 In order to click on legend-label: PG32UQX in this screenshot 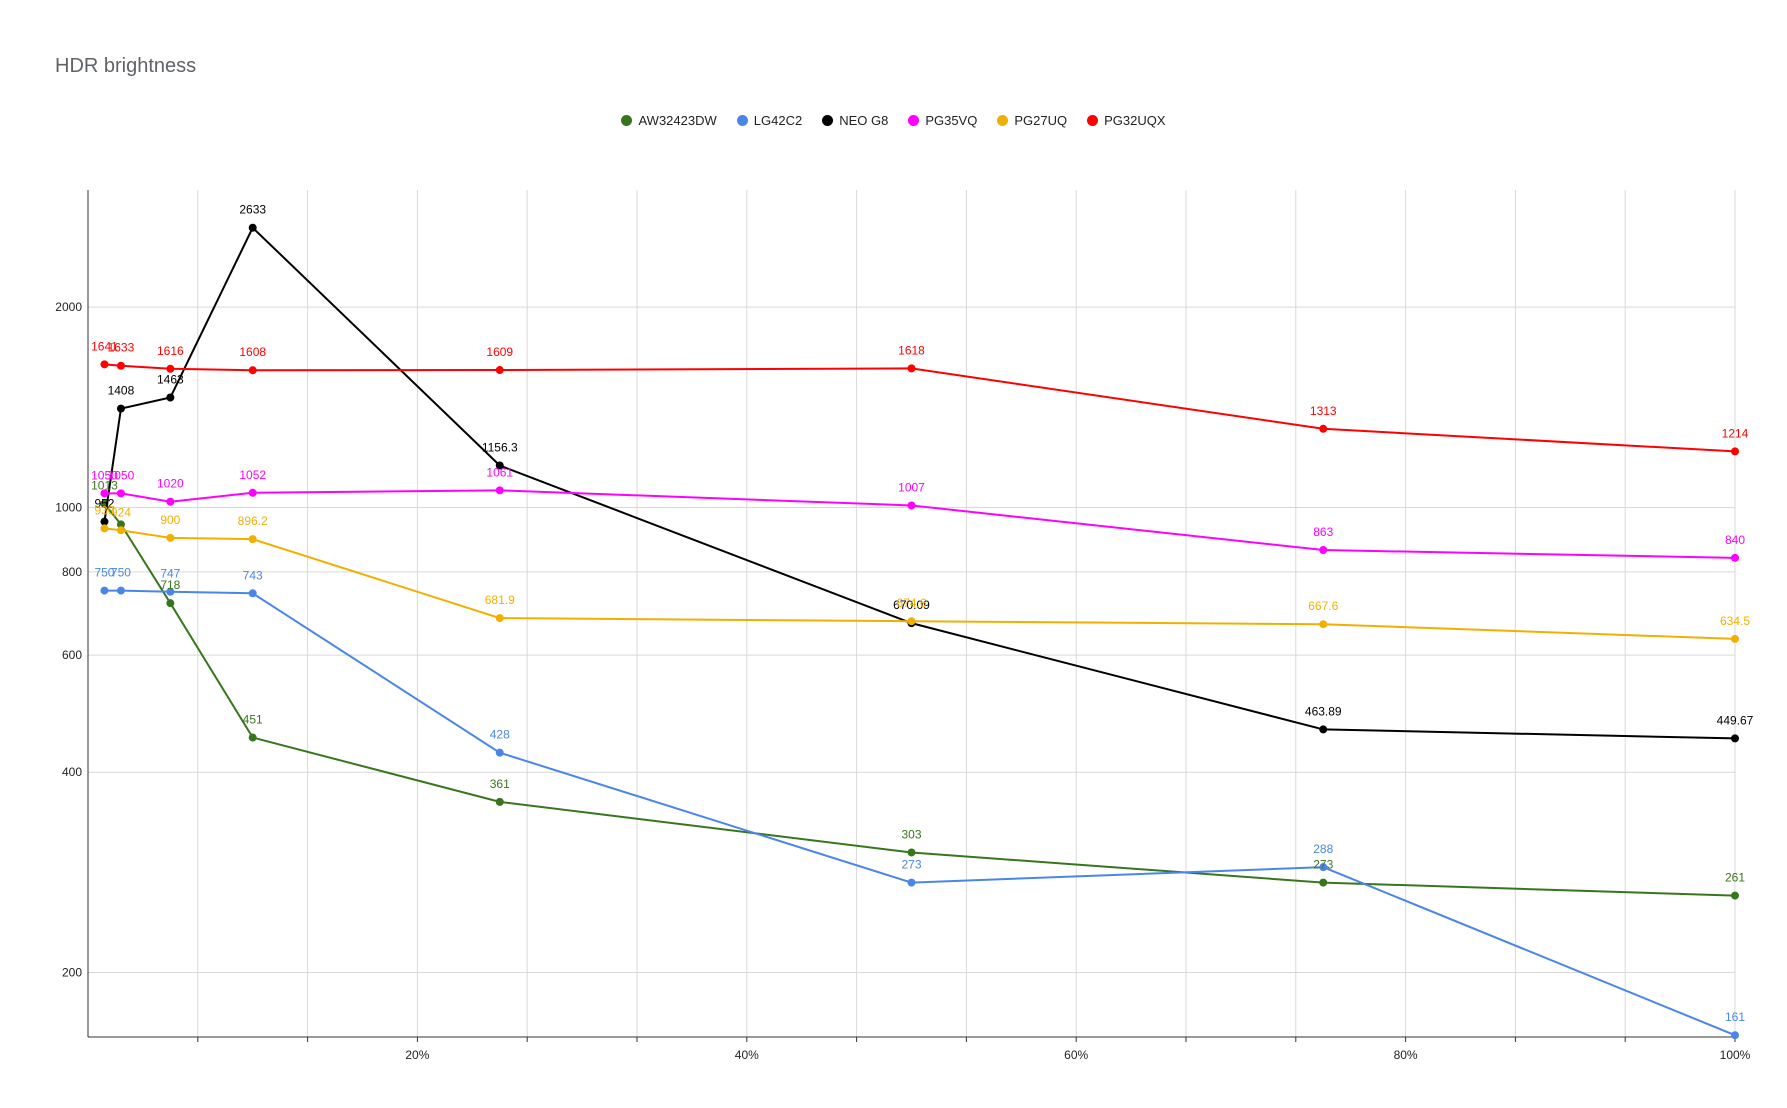, I will do `click(1135, 120)`.